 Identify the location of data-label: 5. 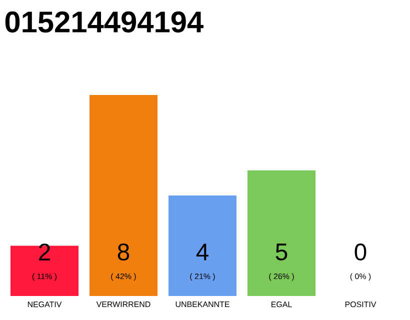
(282, 252).